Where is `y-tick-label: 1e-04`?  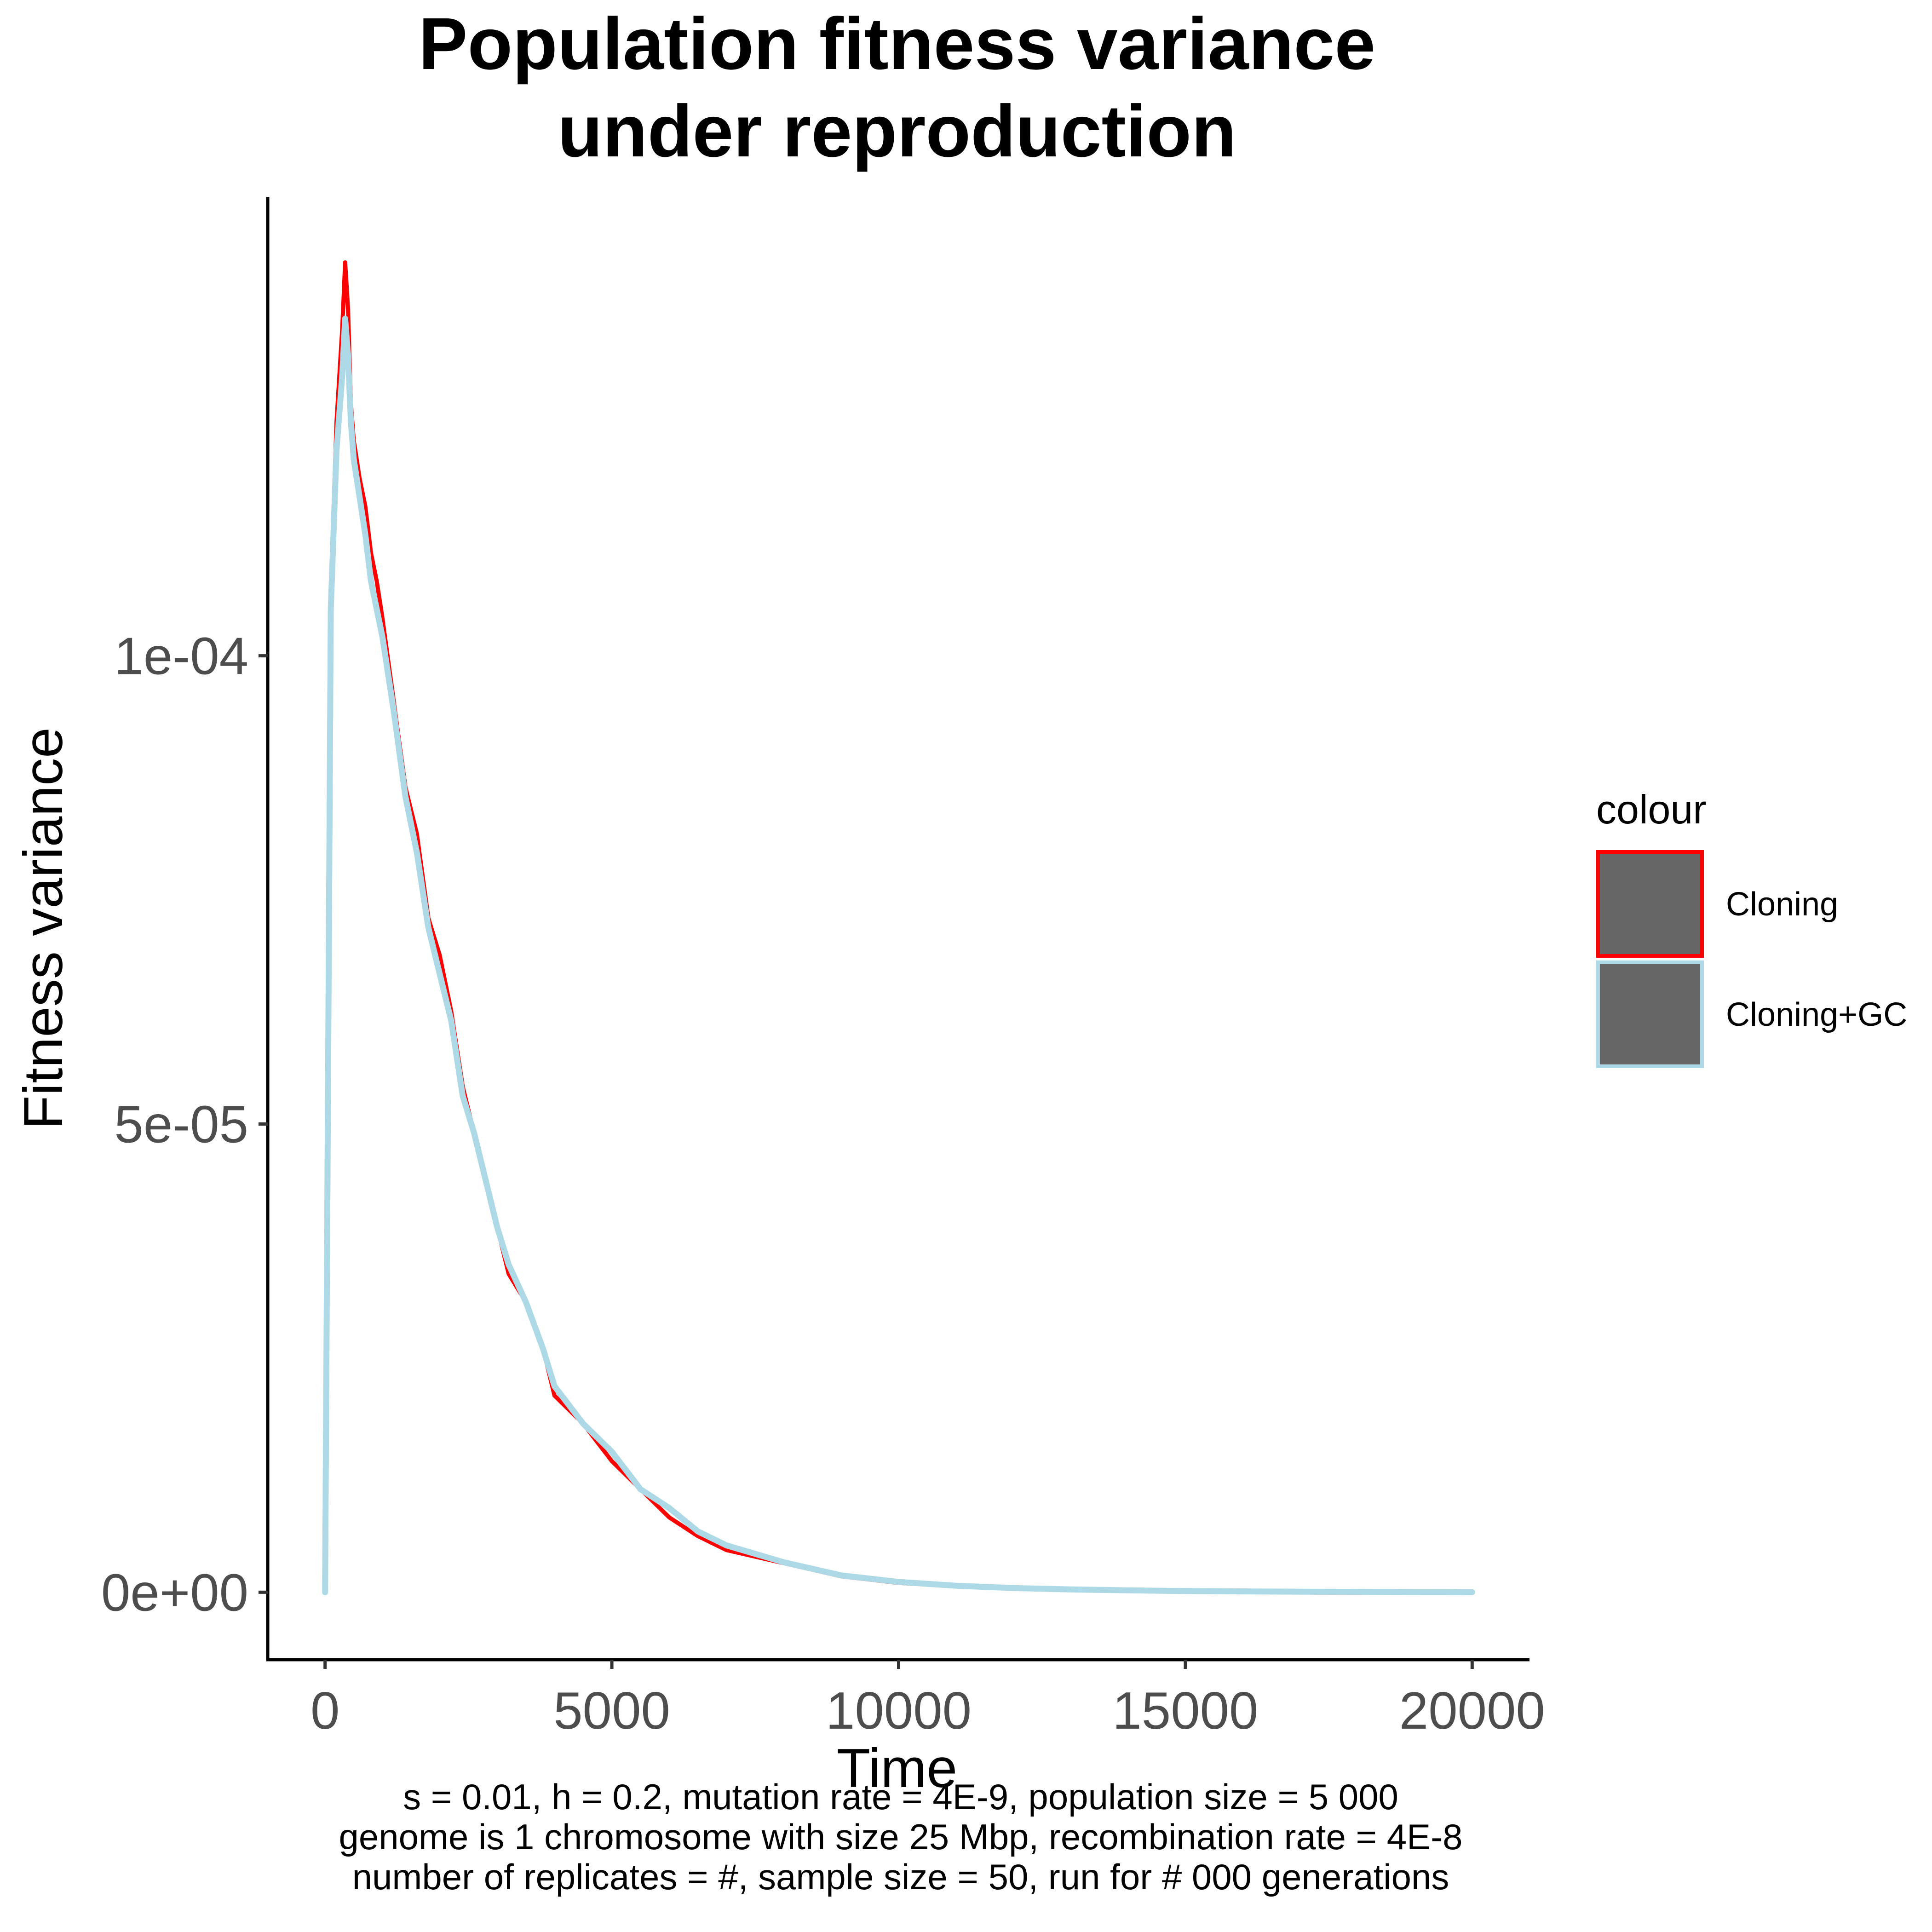 y-tick-label: 1e-04 is located at coordinates (181, 656).